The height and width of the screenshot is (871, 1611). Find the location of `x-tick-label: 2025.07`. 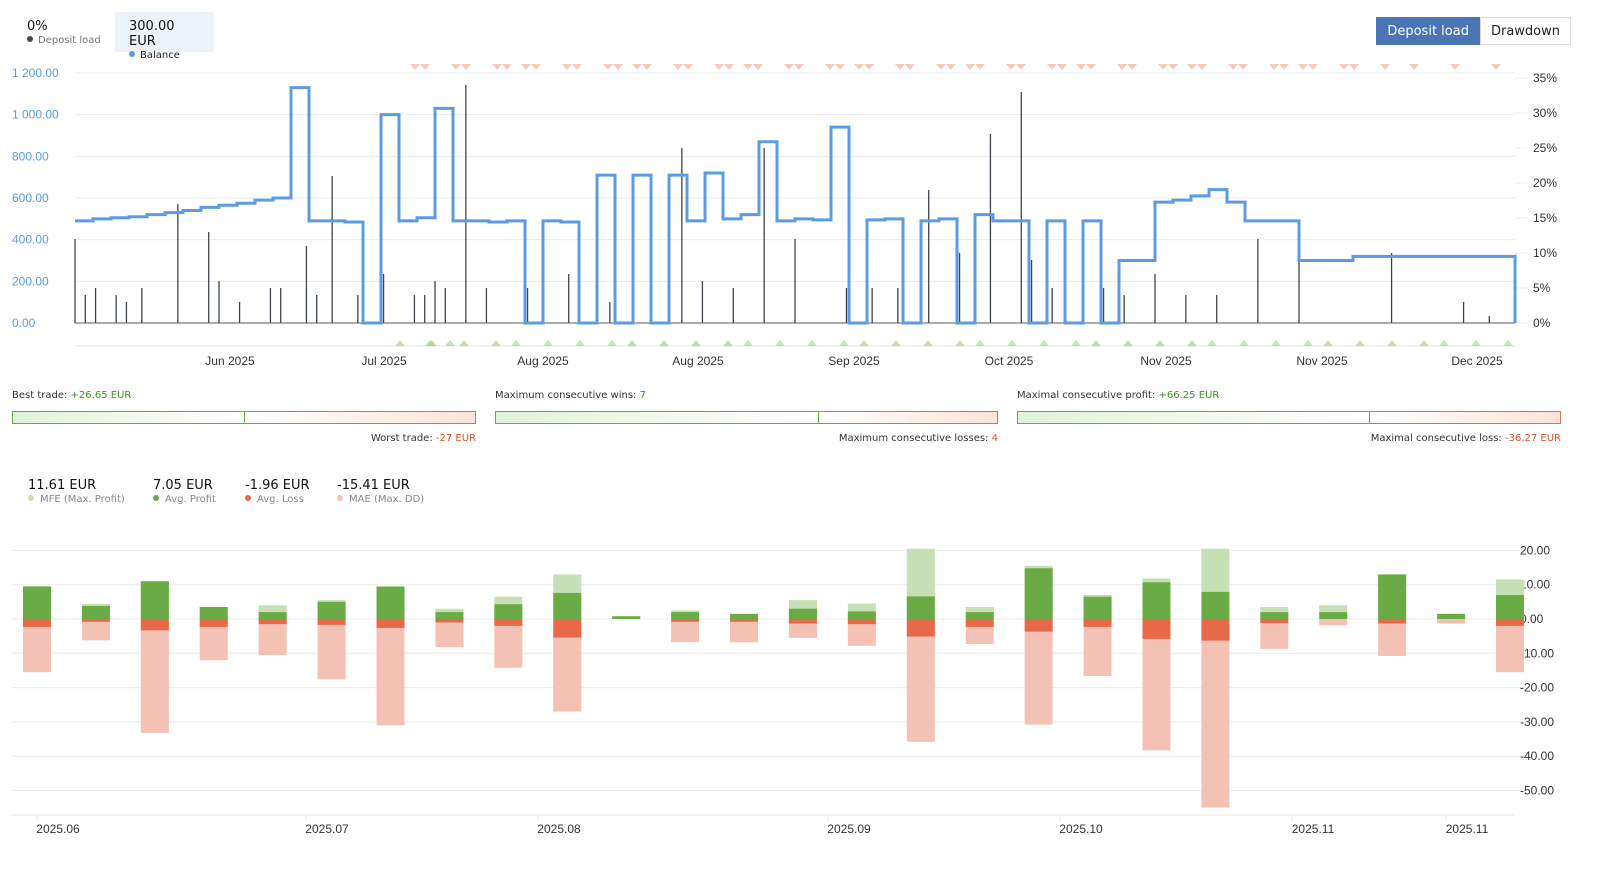

x-tick-label: 2025.07 is located at coordinates (327, 829).